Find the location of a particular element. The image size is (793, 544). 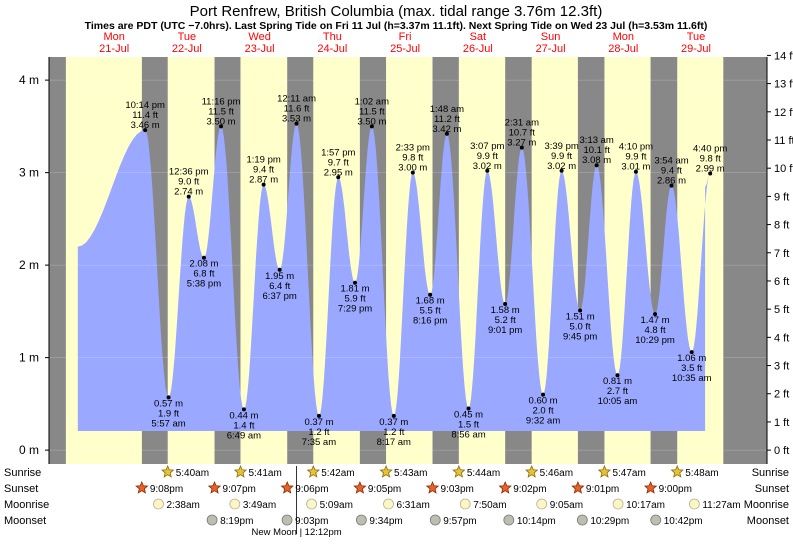

high-tide-label: 4:40 pm is located at coordinates (710, 149).